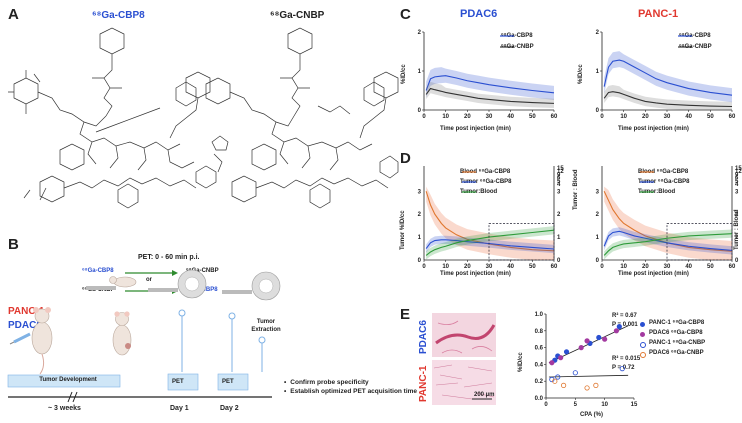 The image size is (742, 423). Describe the element at coordinates (653, 129) in the screenshot. I see `chart-c2-xlabel: Time post injection (min)` at that location.